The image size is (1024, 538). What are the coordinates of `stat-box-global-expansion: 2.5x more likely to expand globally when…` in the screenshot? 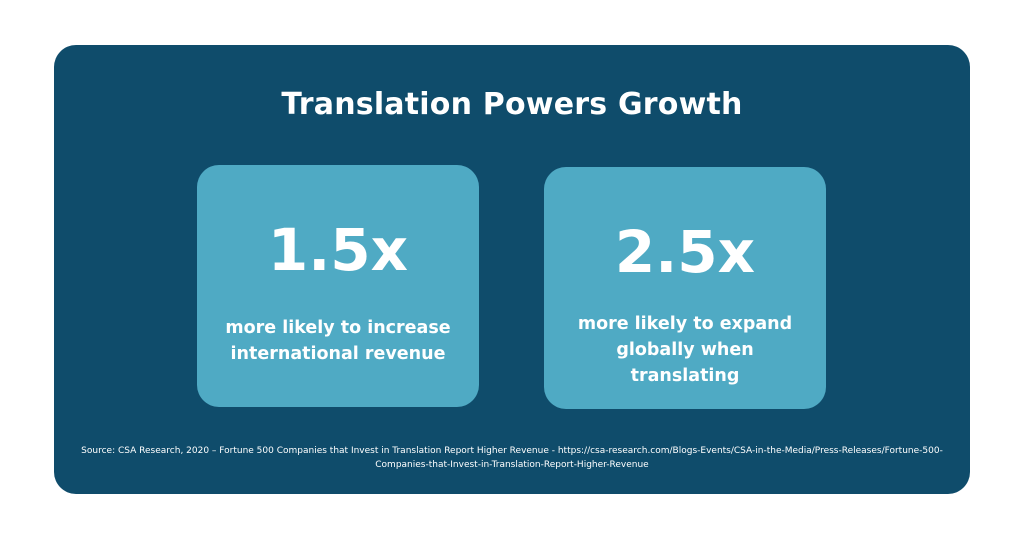 It's located at (685, 288).